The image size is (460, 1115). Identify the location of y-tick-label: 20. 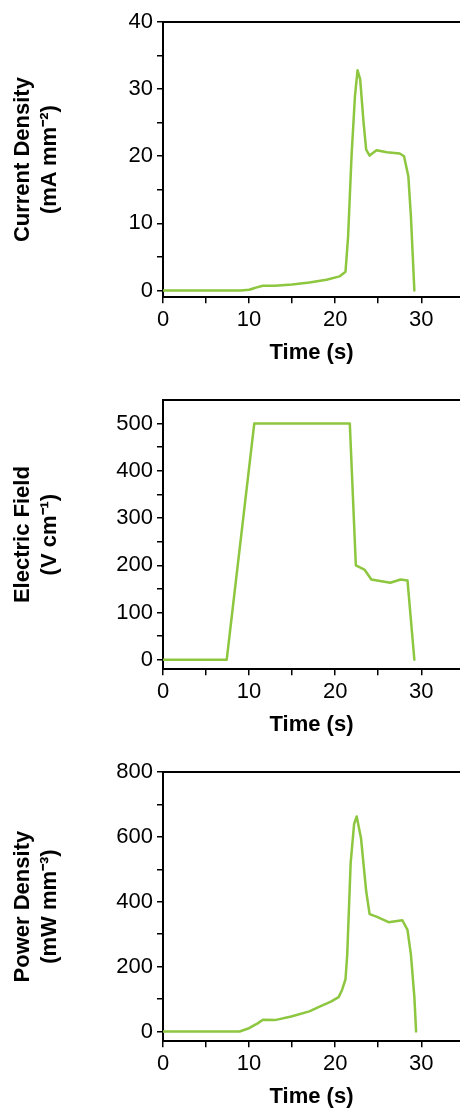
(140, 155).